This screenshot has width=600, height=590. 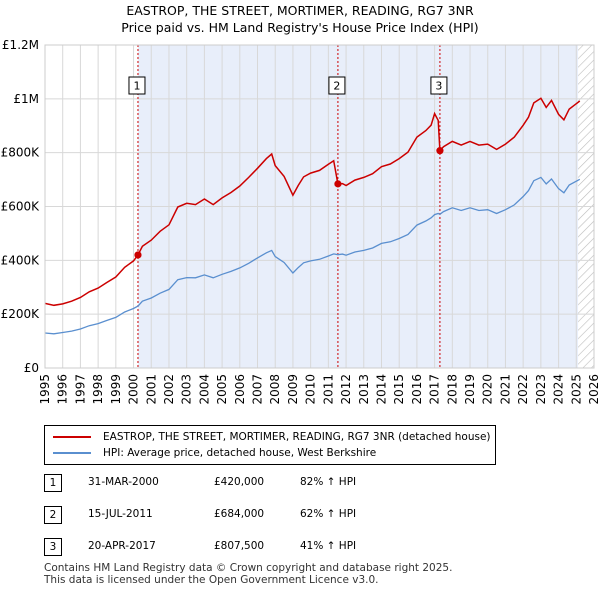 I want to click on y-tick-label: £0, so click(x=31, y=368).